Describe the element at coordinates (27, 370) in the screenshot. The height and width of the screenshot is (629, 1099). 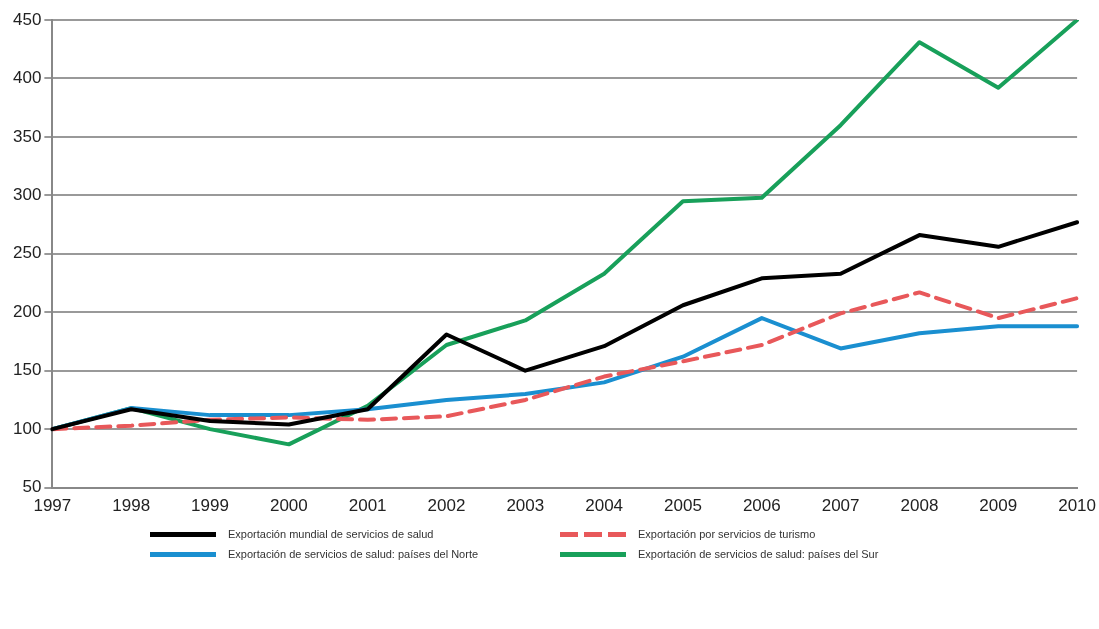
I see `y-tick-label: 150` at that location.